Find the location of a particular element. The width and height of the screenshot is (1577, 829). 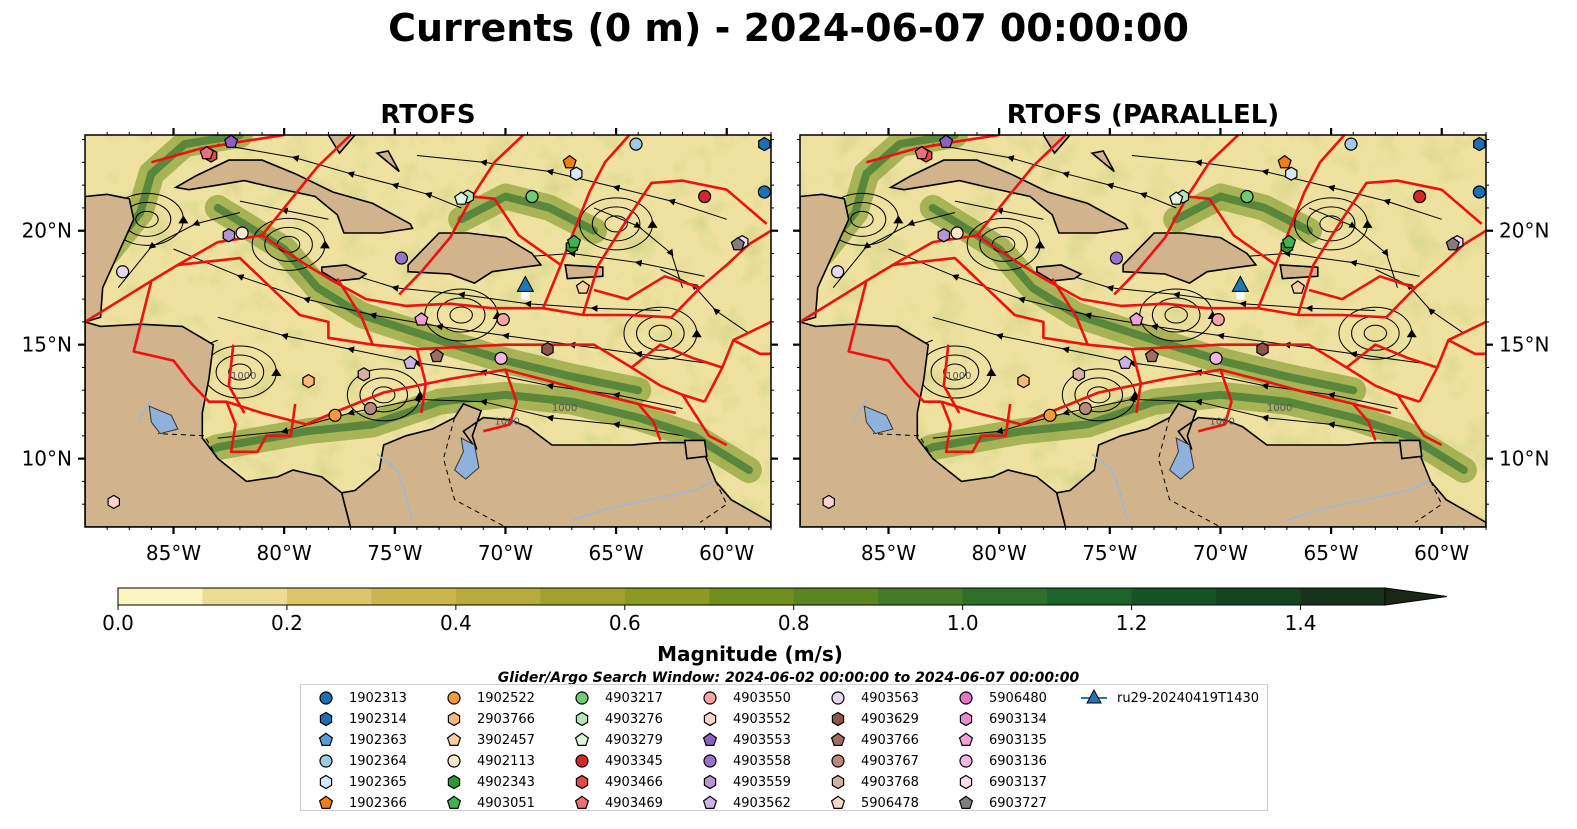

river is located at coordinates (642, 500).